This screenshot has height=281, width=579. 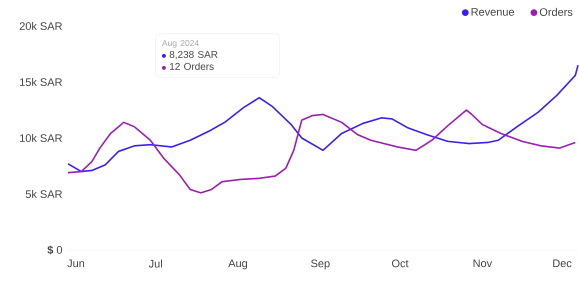 I want to click on legend-label: Orders, so click(x=556, y=12).